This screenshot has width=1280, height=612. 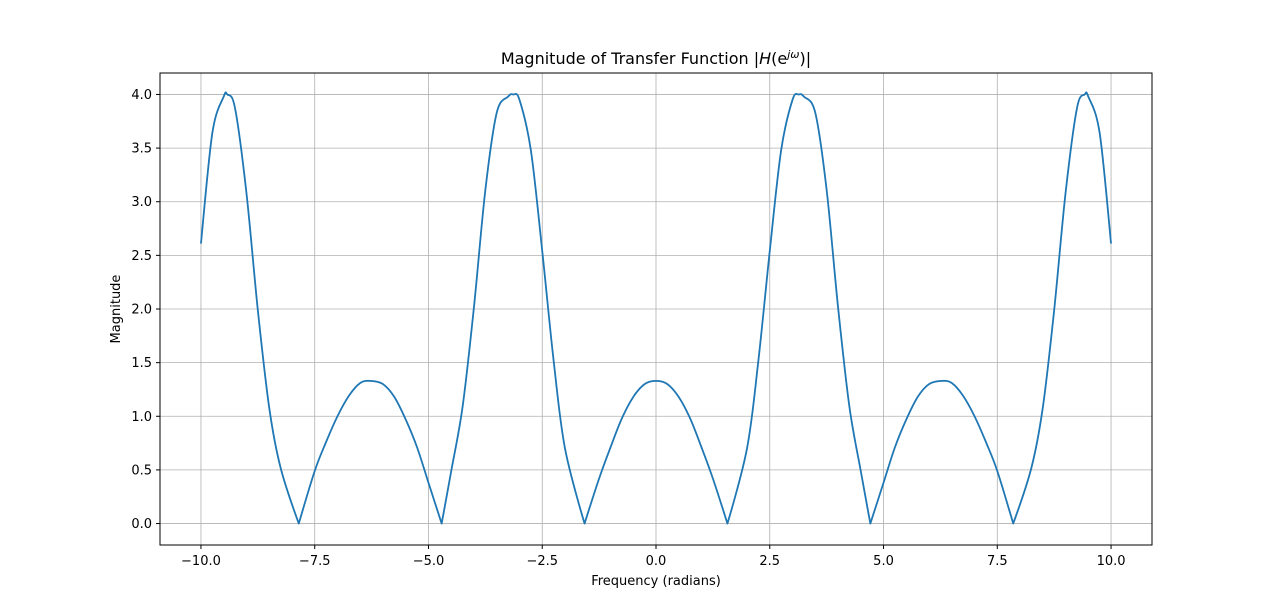 What do you see at coordinates (201, 561) in the screenshot?
I see `x-tick-label: −10.0` at bounding box center [201, 561].